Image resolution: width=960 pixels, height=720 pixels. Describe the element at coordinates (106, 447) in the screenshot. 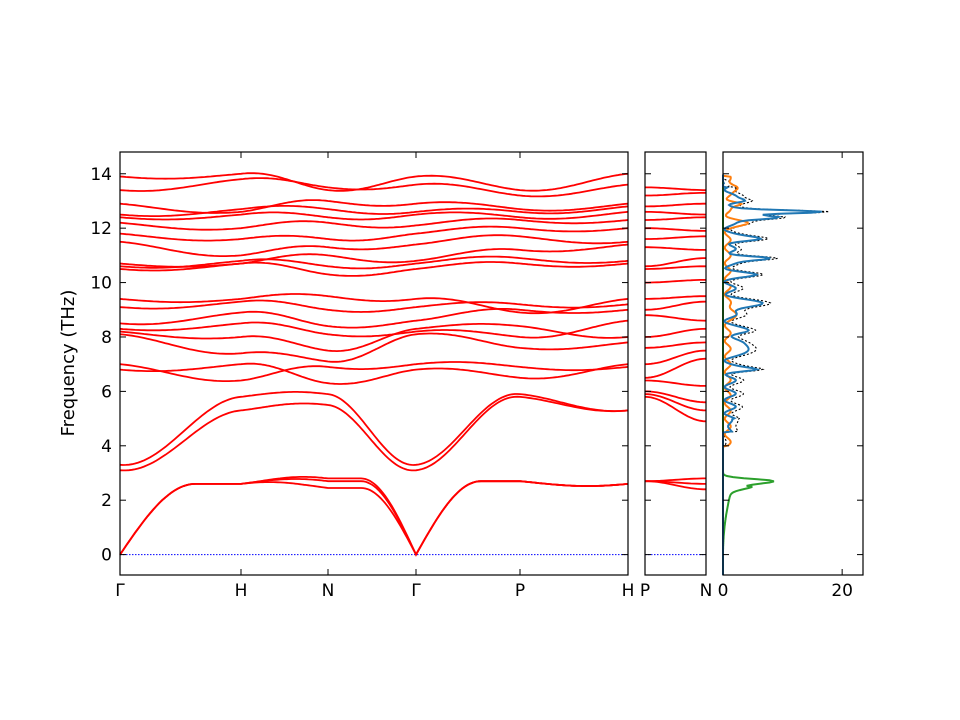

I see `ytick-label: 4` at that location.